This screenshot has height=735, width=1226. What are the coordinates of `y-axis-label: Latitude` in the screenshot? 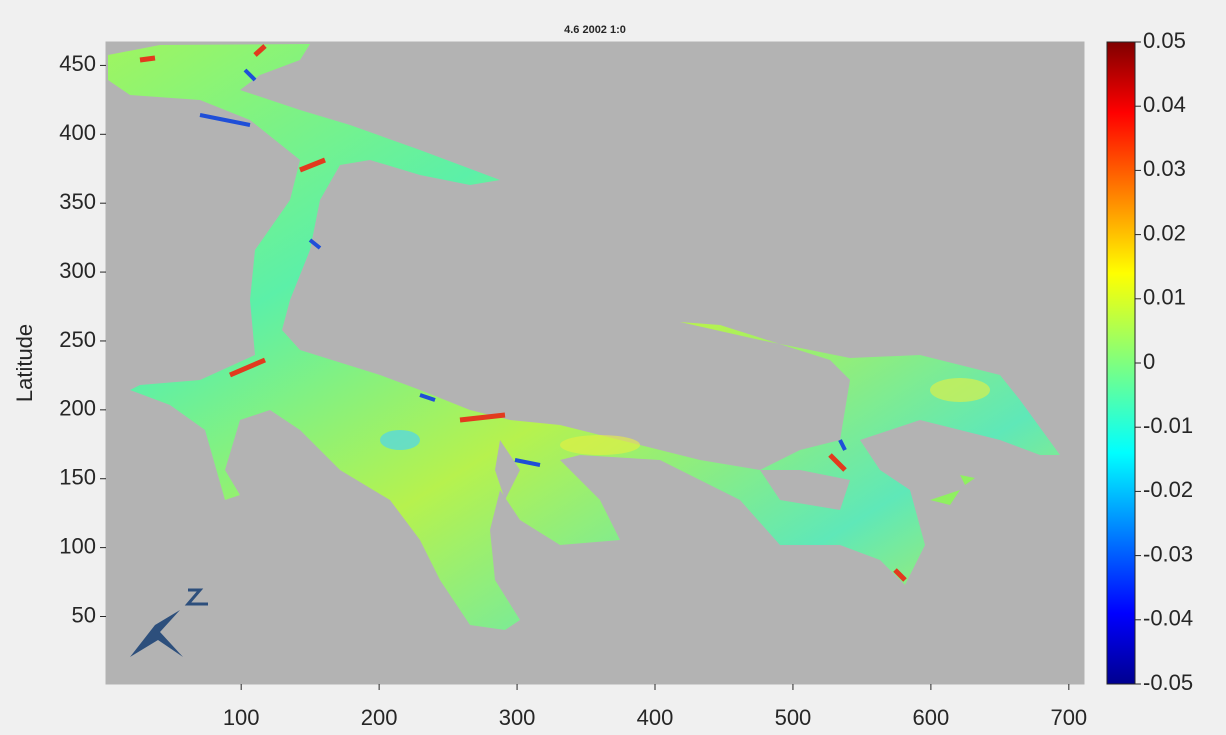 It's located at (24, 363).